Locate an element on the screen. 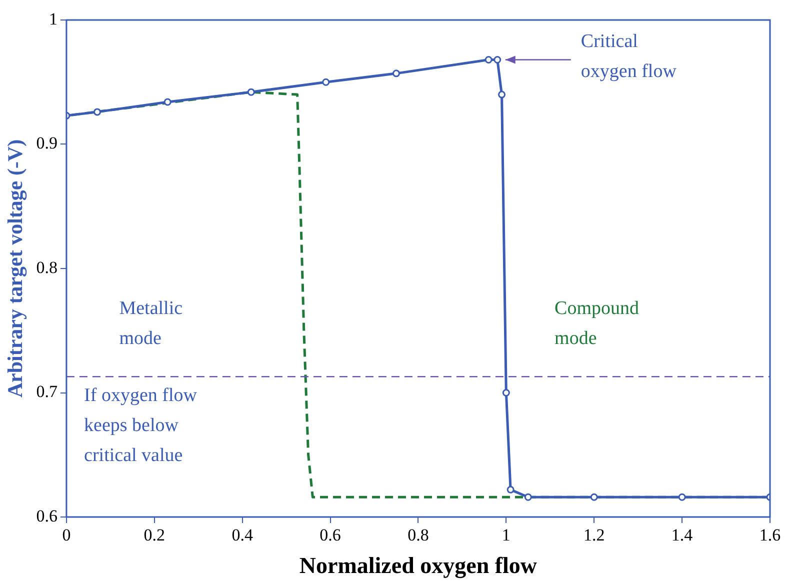 Image resolution: width=788 pixels, height=585 pixels. y-axis-title: Arbitrary target voltage (-V) is located at coordinates (15, 268).